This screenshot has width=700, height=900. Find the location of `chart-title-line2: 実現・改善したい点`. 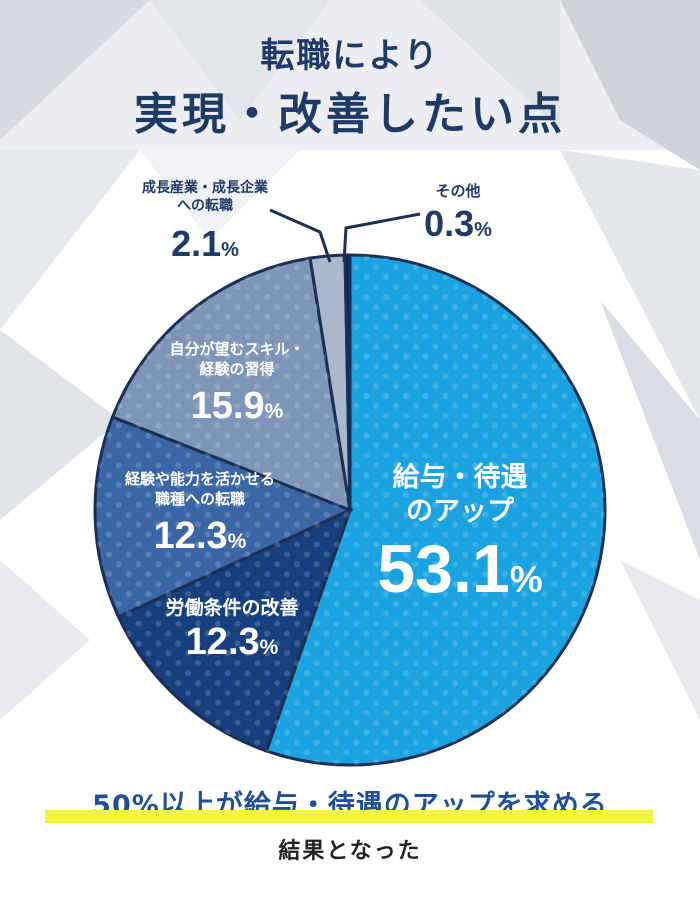

chart-title-line2: 実現・改善したい点 is located at coordinates (350, 114).